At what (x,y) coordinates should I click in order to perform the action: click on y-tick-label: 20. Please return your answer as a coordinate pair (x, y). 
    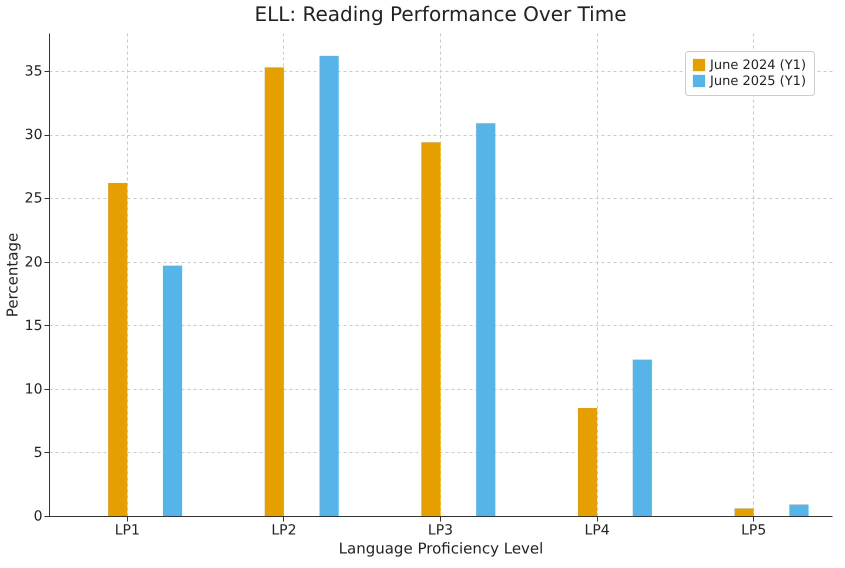
    Looking at the image, I should click on (33, 262).